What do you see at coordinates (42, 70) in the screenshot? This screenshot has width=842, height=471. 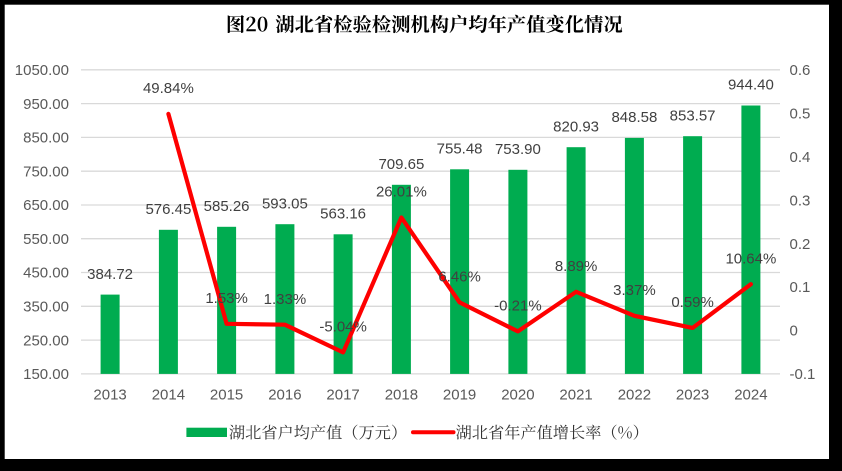 I see `svg-text: 1050.00` at bounding box center [42, 70].